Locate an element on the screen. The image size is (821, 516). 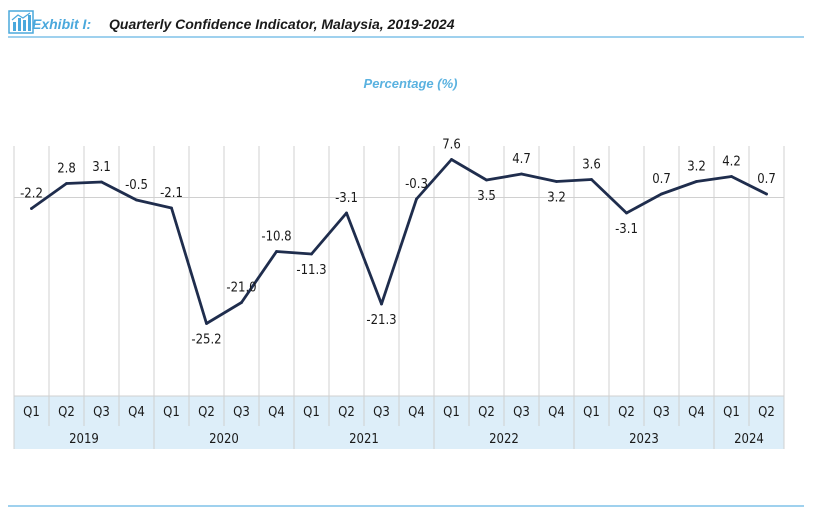
data-label: 3.5 is located at coordinates (486, 196).